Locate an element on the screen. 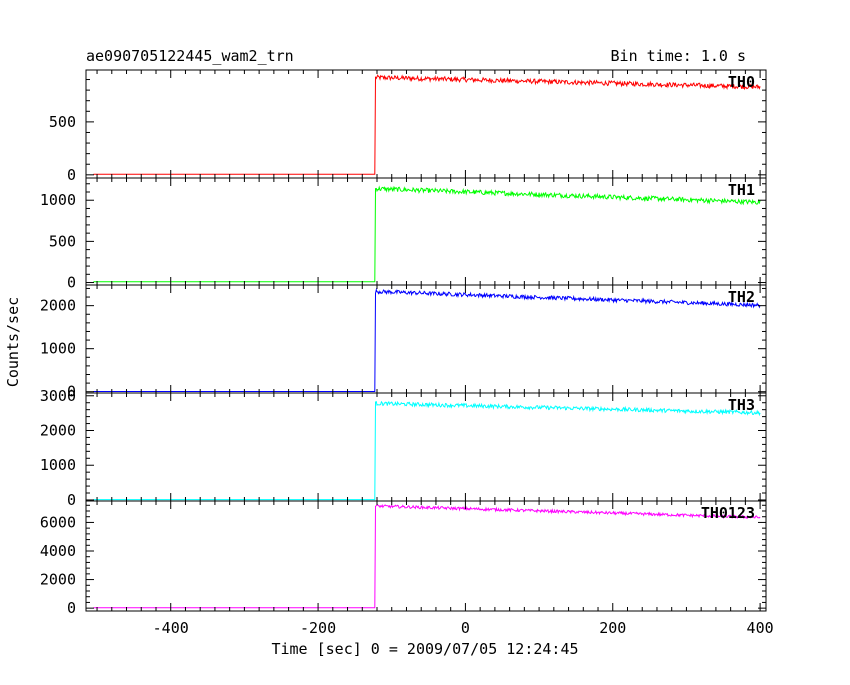 Image resolution: width=850 pixels, height=685 pixels. series-th0123 is located at coordinates (427, 556).